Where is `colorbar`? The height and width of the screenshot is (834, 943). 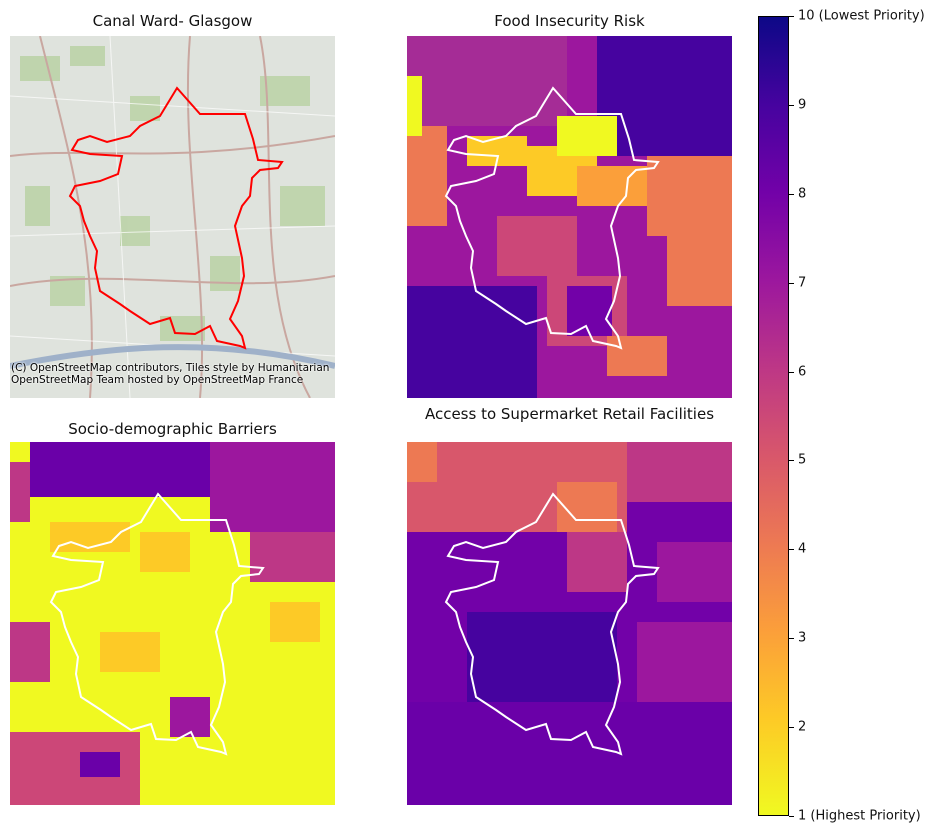 colorbar is located at coordinates (773, 416).